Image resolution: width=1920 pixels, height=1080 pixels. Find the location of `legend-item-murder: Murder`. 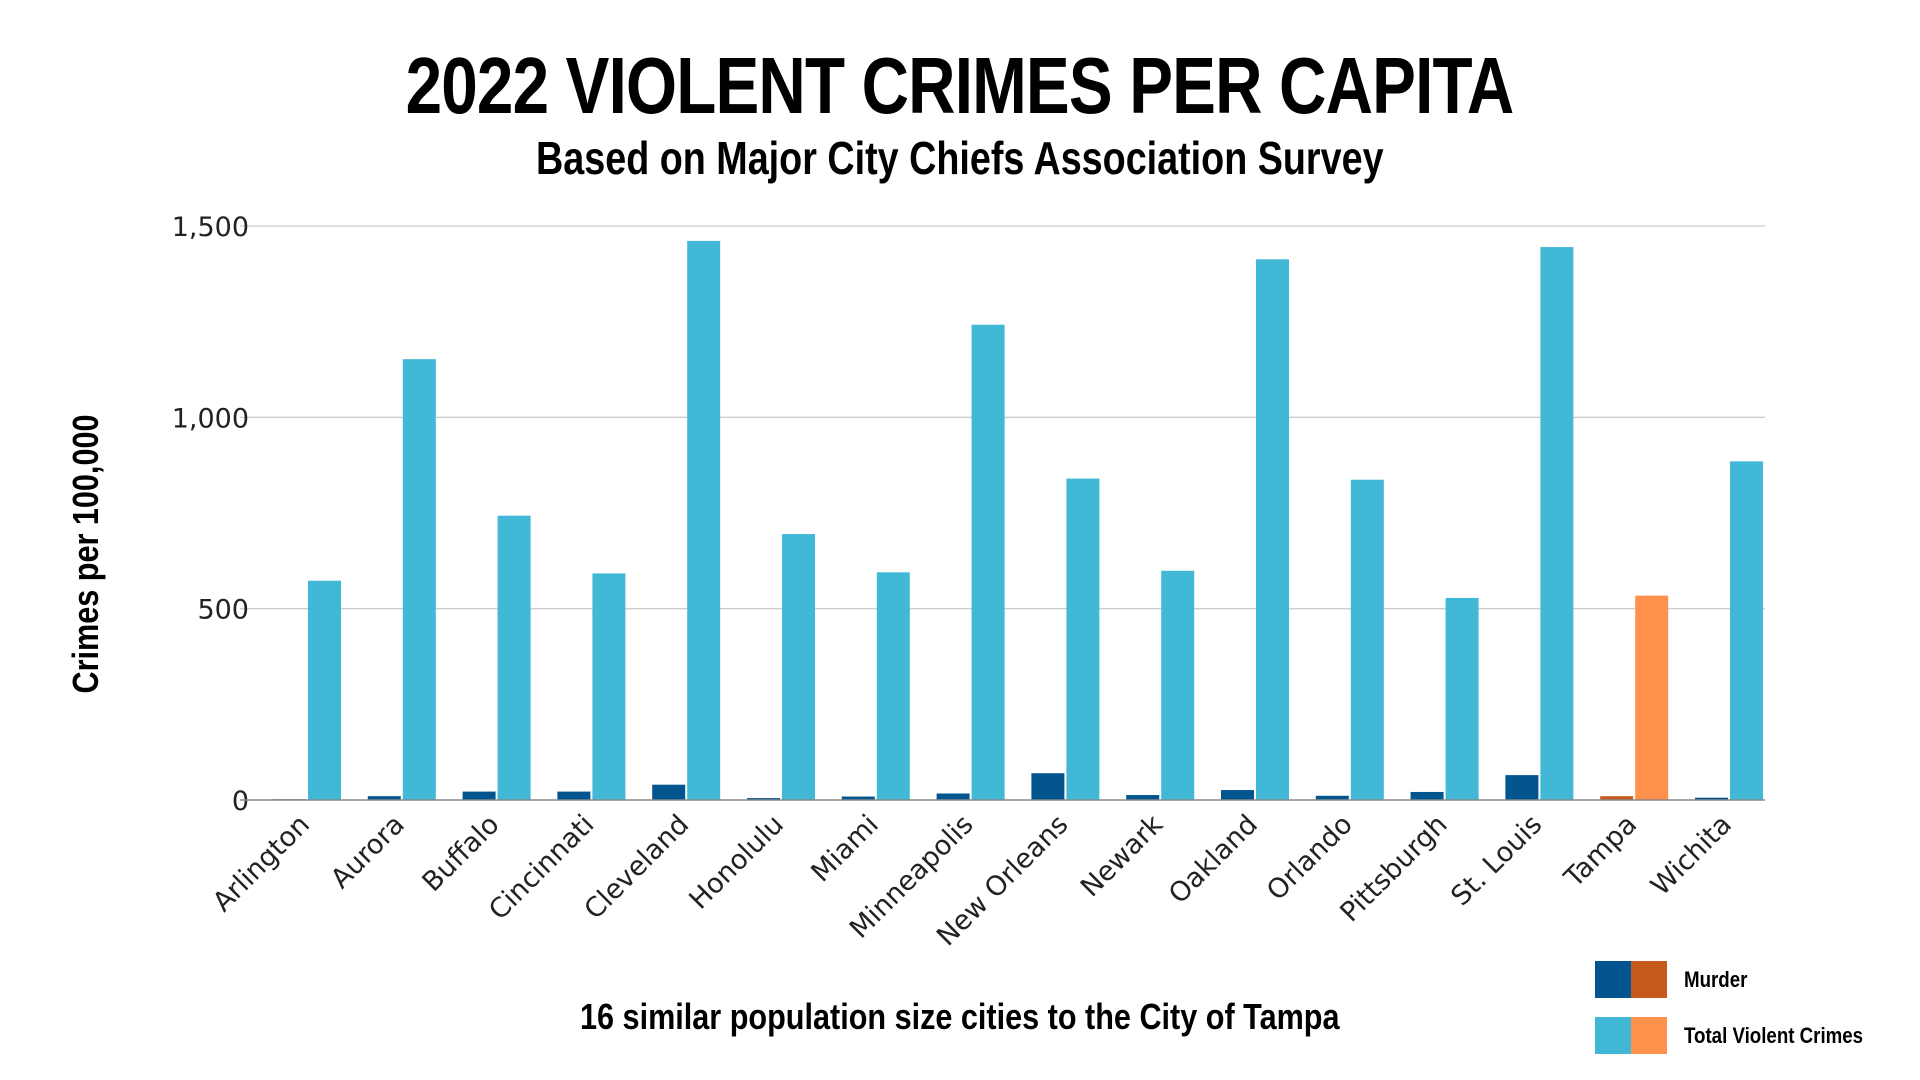

legend-item-murder: Murder is located at coordinates (1677, 979).